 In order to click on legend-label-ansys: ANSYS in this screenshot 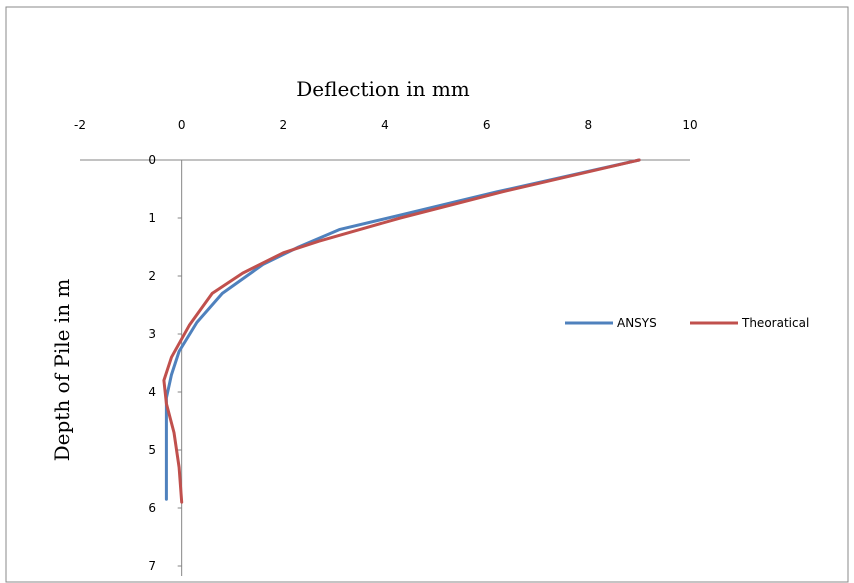, I will do `click(637, 323)`.